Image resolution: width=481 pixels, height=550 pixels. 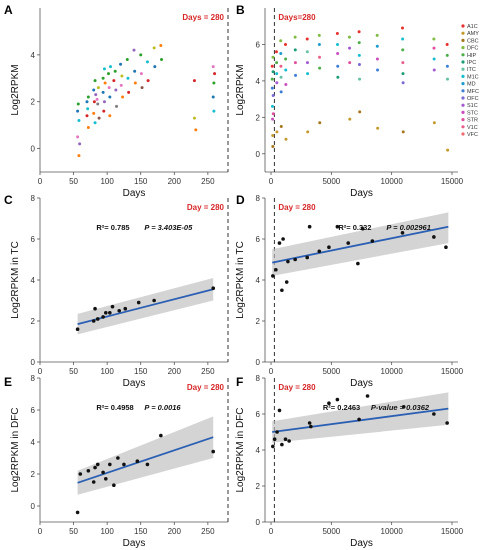 What do you see at coordinates (112, 227) in the screenshot?
I see `r-squared-label: R²= 0.785` at bounding box center [112, 227].